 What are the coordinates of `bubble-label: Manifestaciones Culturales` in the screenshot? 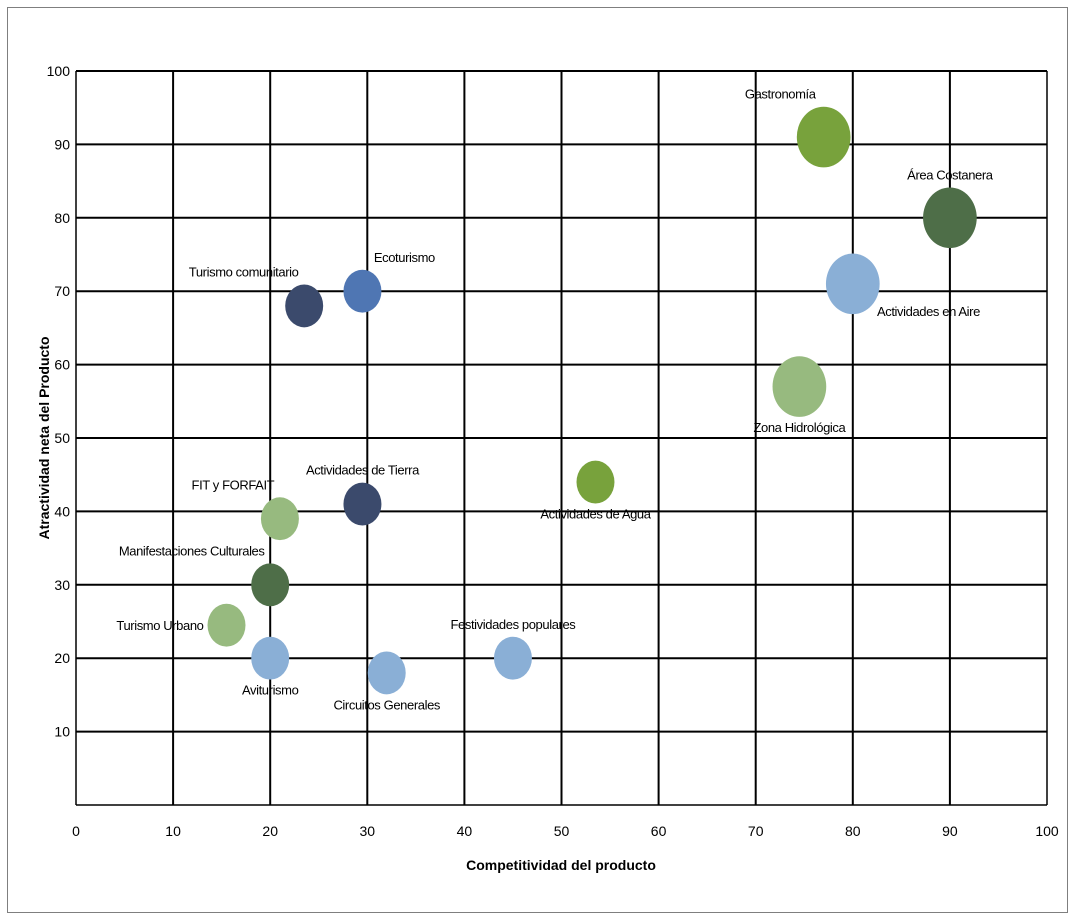 It's located at (192, 550).